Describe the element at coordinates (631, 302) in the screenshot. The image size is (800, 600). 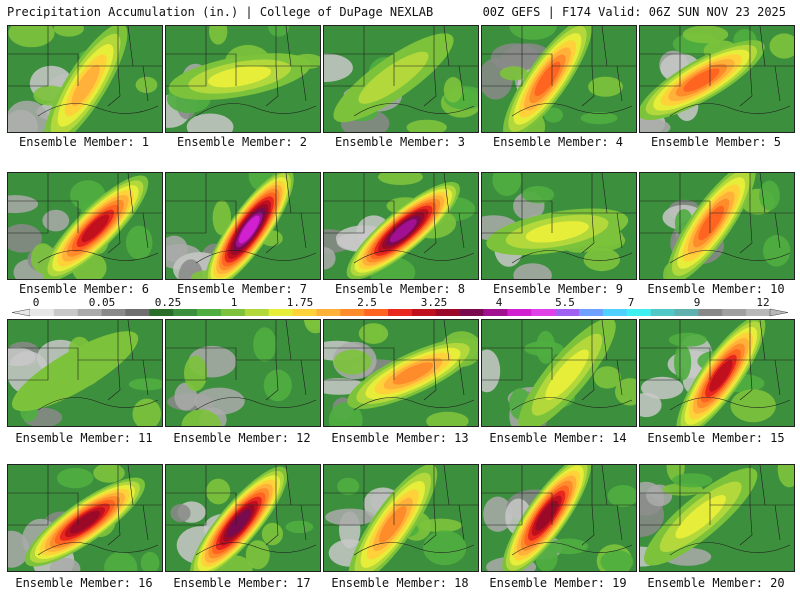
I see `colorbar-tick-label: 7` at that location.